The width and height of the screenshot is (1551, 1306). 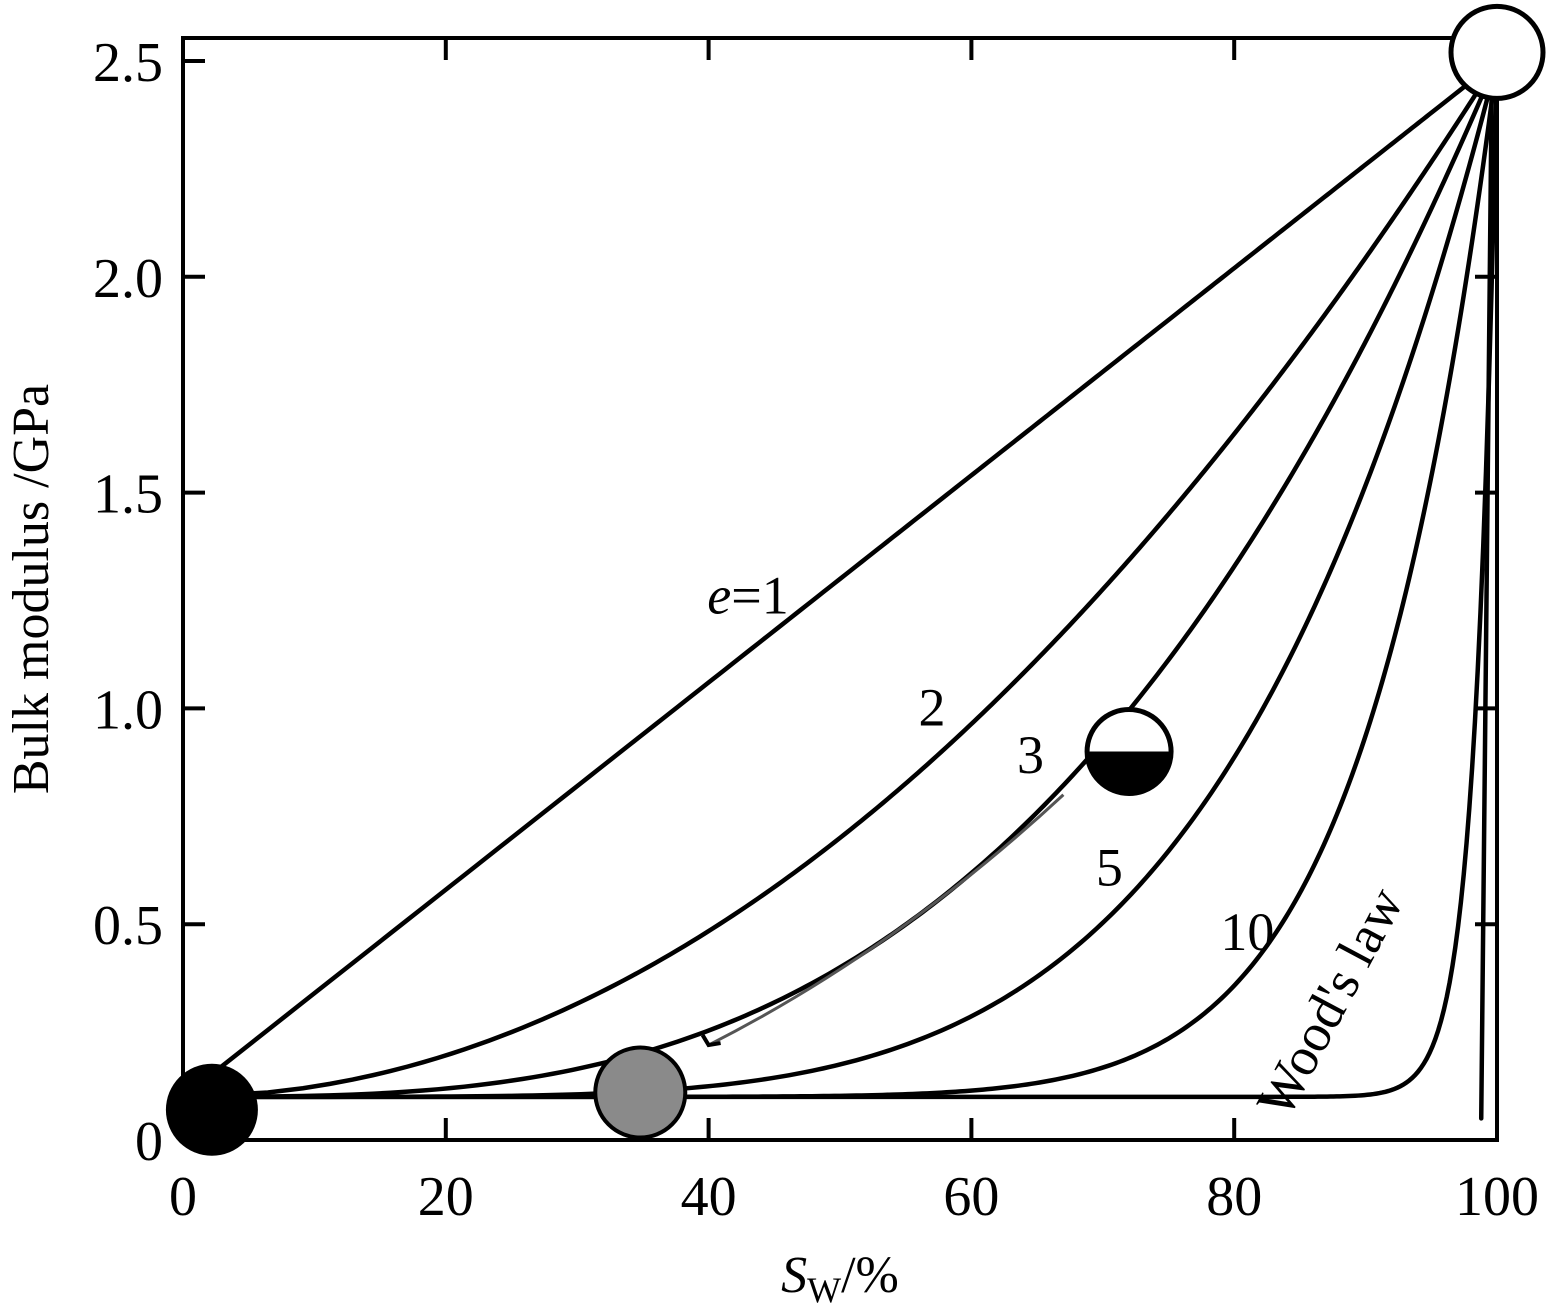 I want to click on half-marker-fill, so click(x=1129, y=772).